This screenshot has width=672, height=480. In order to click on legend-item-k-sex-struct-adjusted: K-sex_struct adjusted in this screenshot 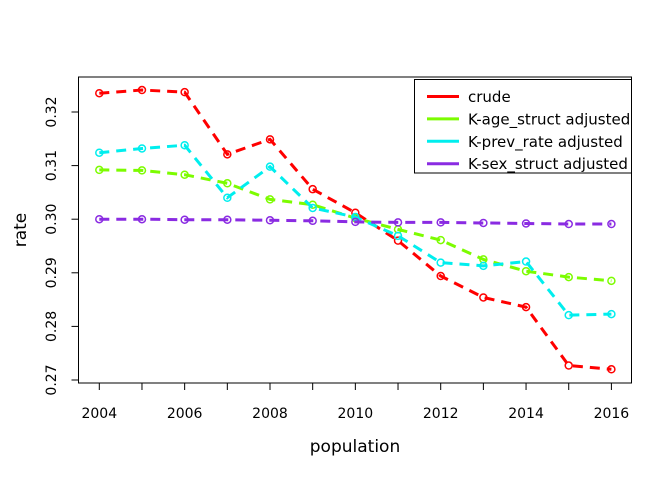, I will do `click(527, 164)`.